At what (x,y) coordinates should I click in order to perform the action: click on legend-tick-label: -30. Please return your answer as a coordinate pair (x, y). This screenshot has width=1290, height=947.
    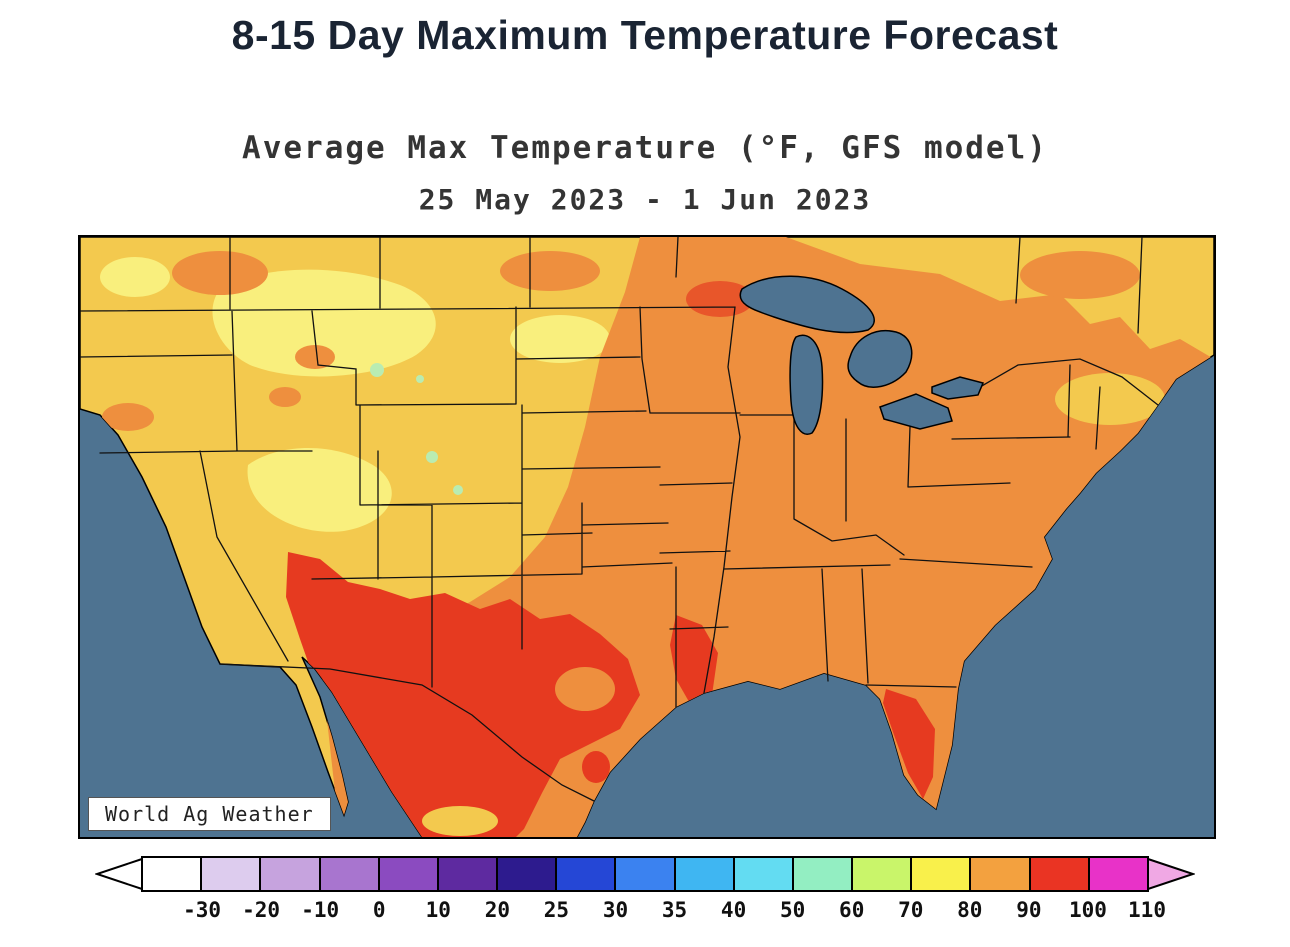
    Looking at the image, I should click on (202, 910).